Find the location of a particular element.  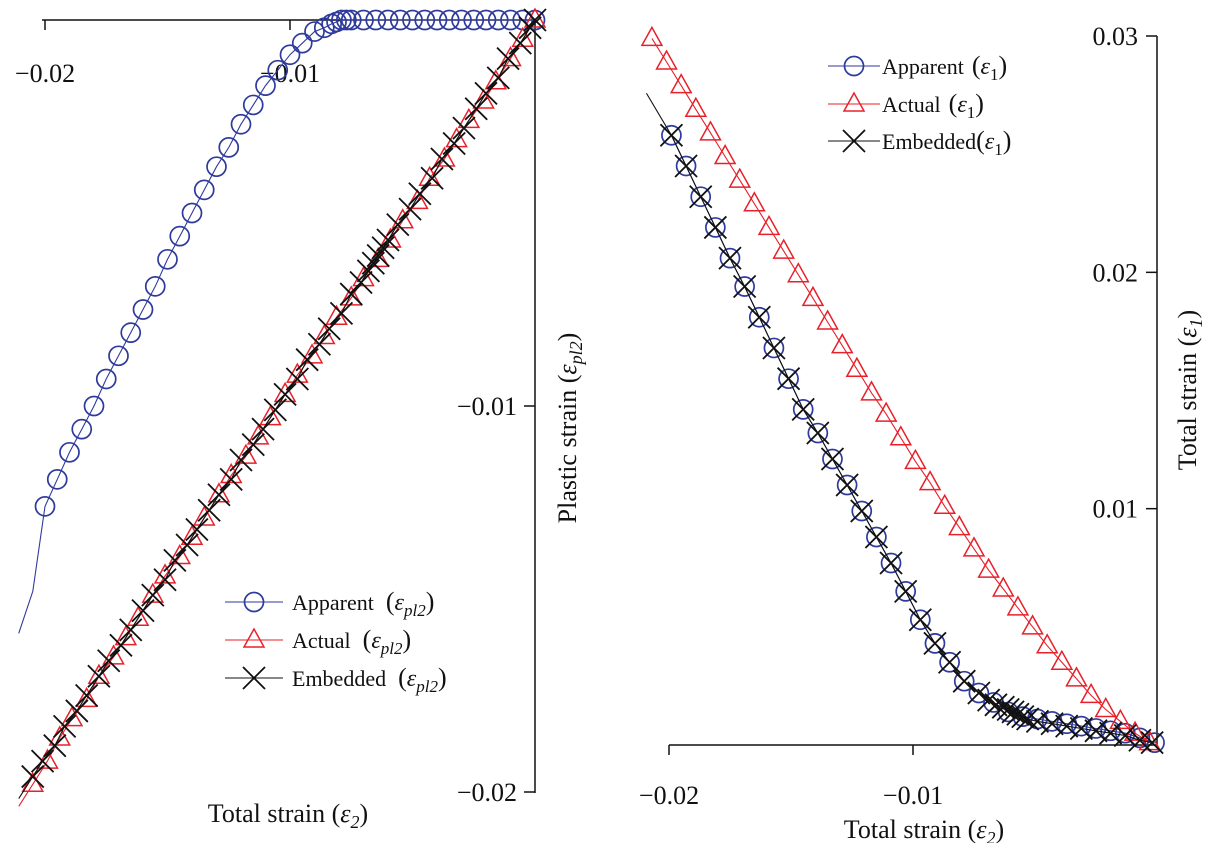

x-axis-label-close: ) is located at coordinates (1000, 829).